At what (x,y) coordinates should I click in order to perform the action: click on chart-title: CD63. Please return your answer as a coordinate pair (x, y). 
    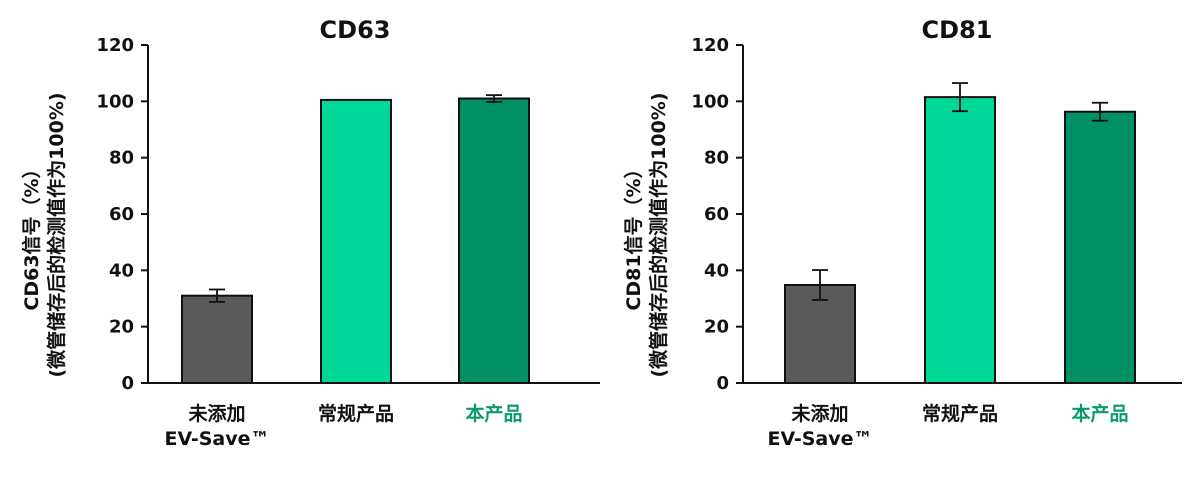
    Looking at the image, I should click on (355, 30).